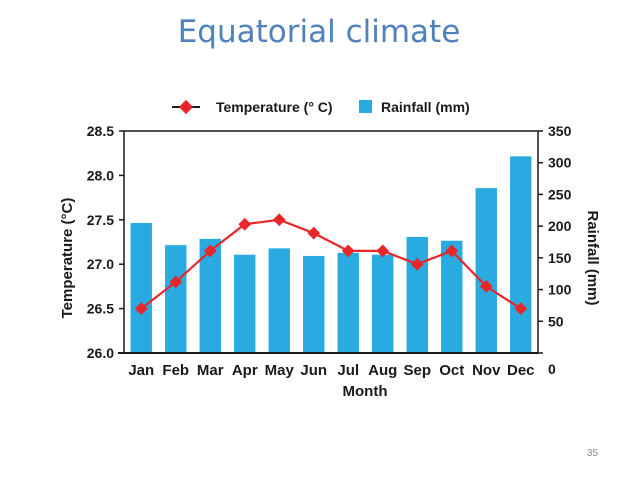 The width and height of the screenshot is (638, 479). I want to click on temperature-point-sep, so click(417, 264).